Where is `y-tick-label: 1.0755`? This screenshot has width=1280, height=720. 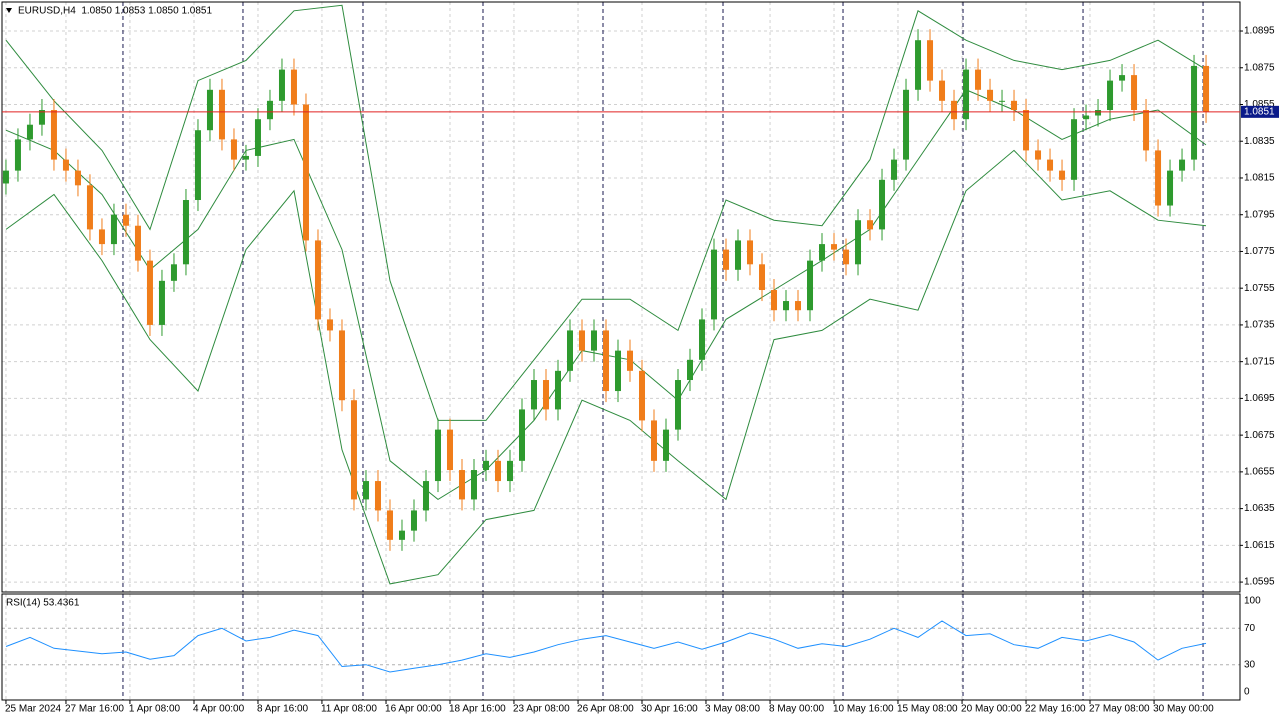
y-tick-label: 1.0755 is located at coordinates (1259, 288).